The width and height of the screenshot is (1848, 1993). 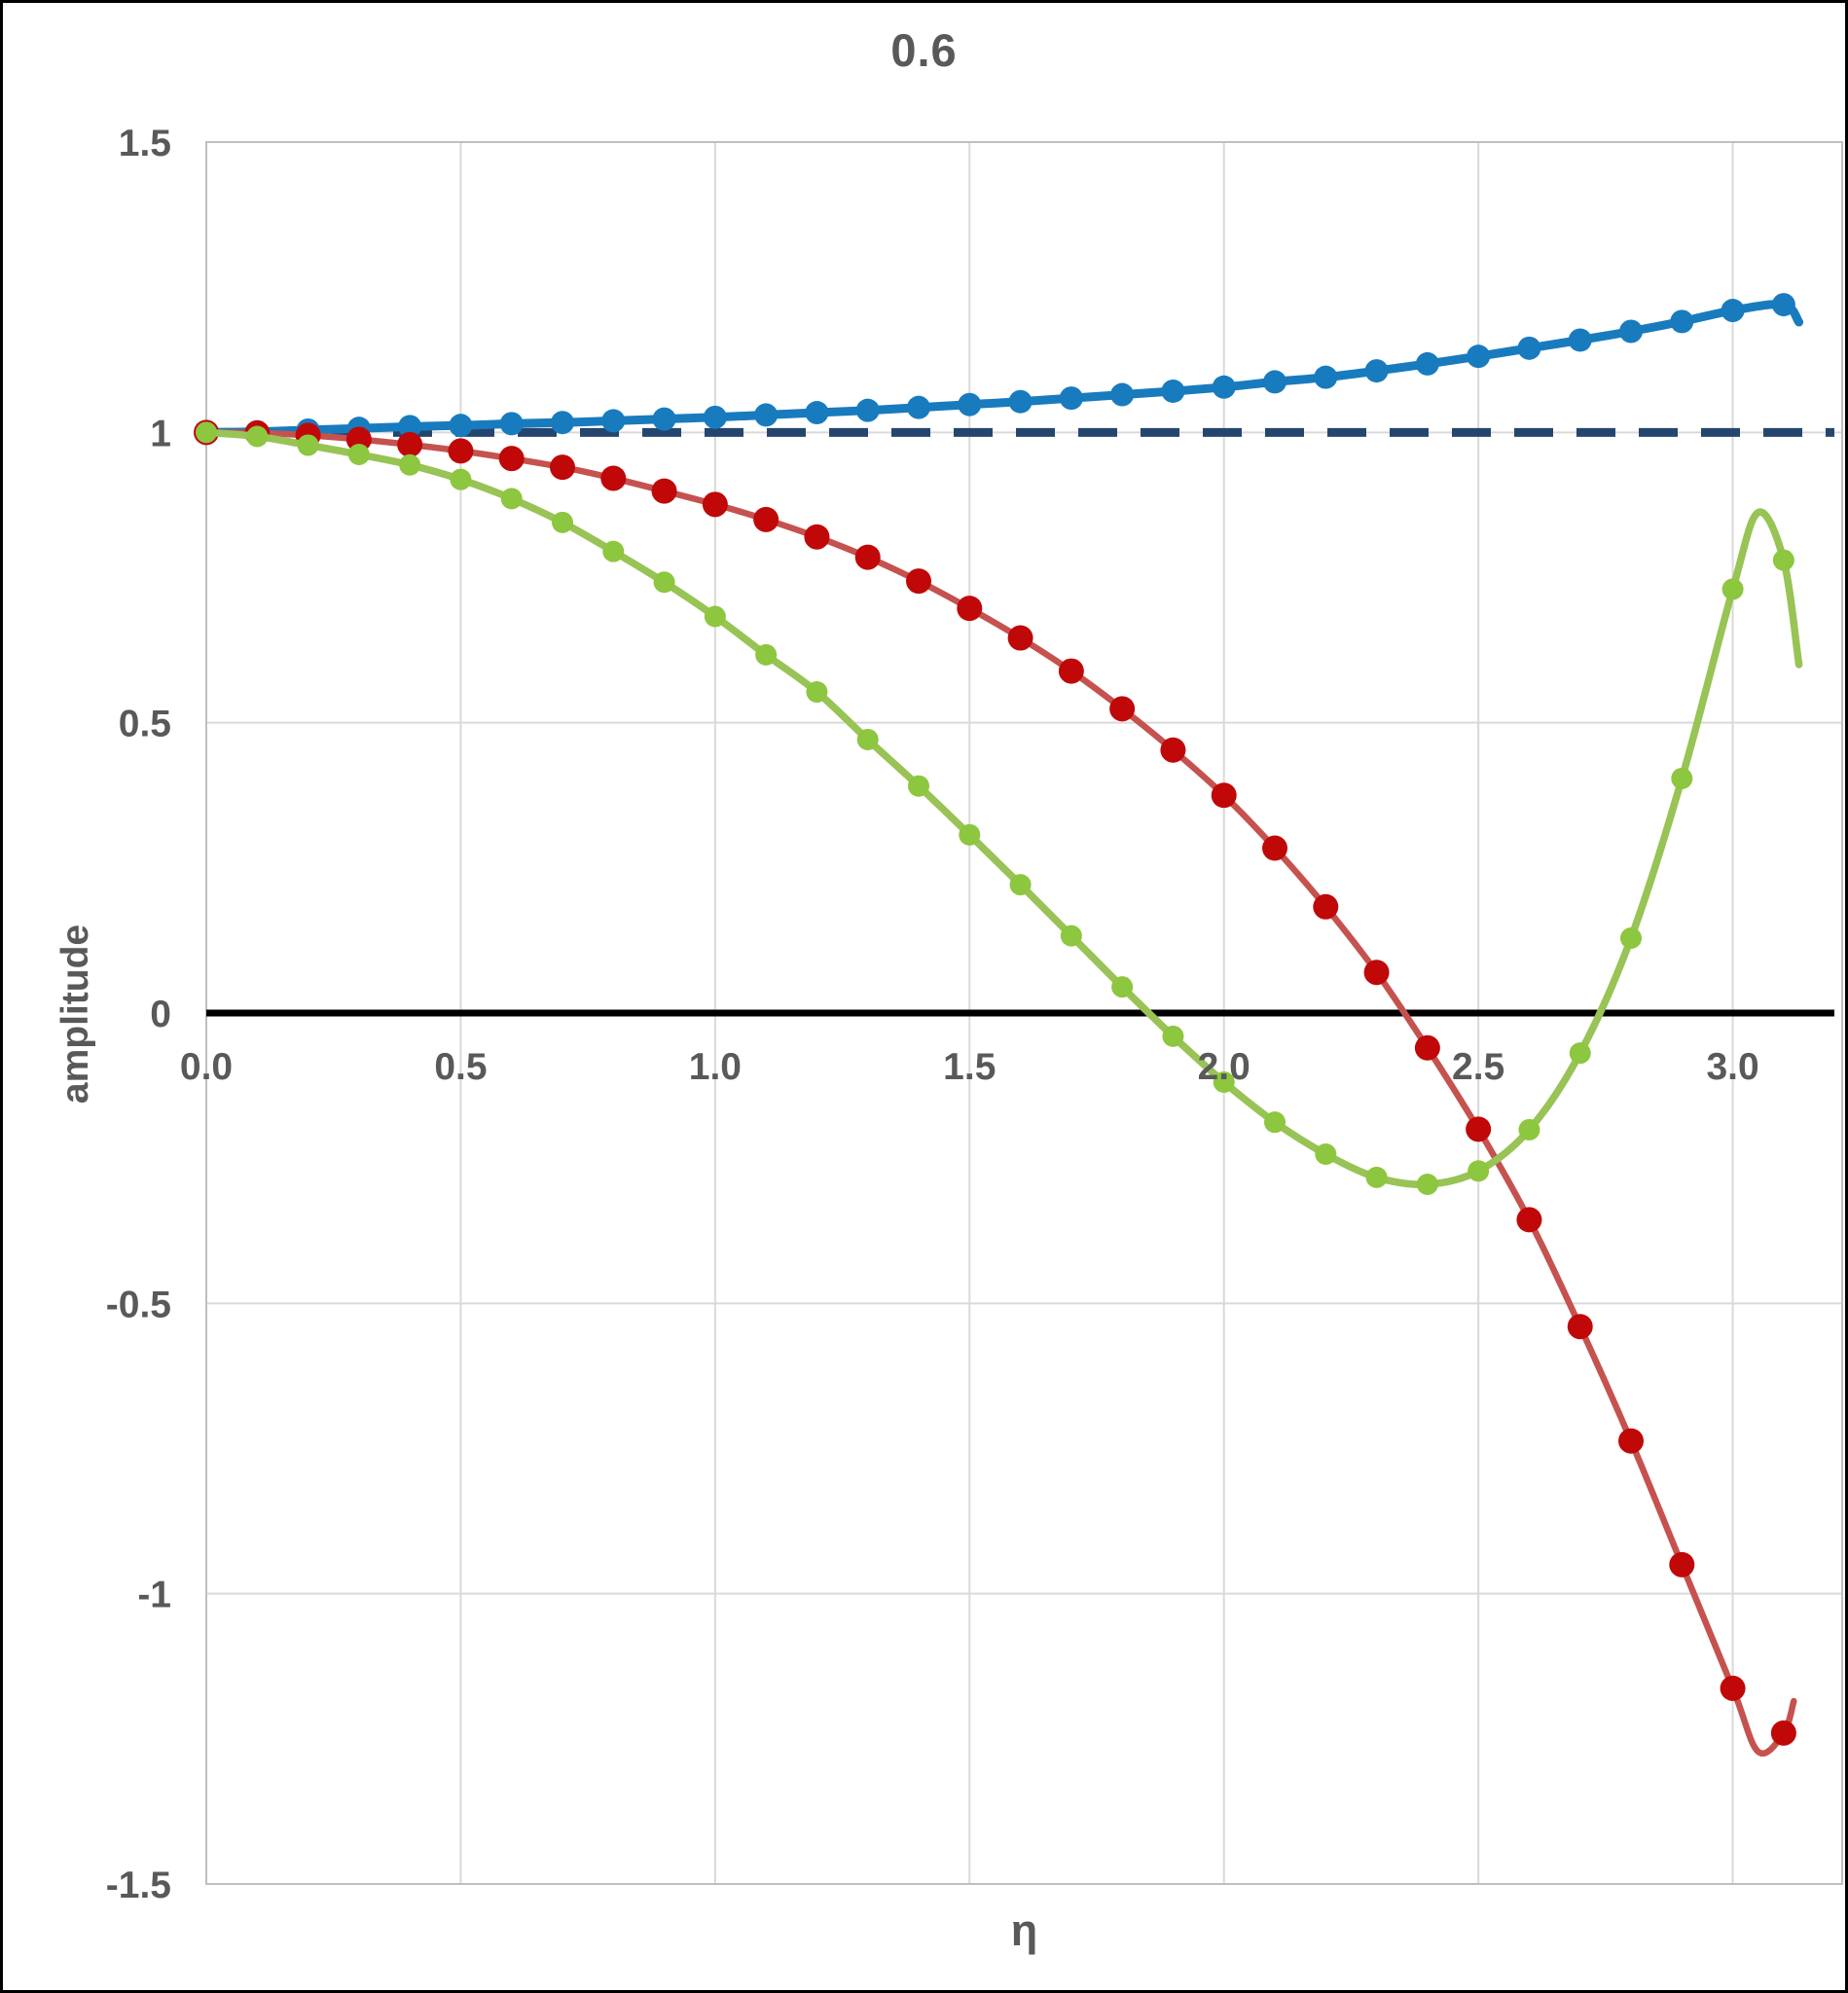 I want to click on y-tick-label: -0.5, so click(x=138, y=1304).